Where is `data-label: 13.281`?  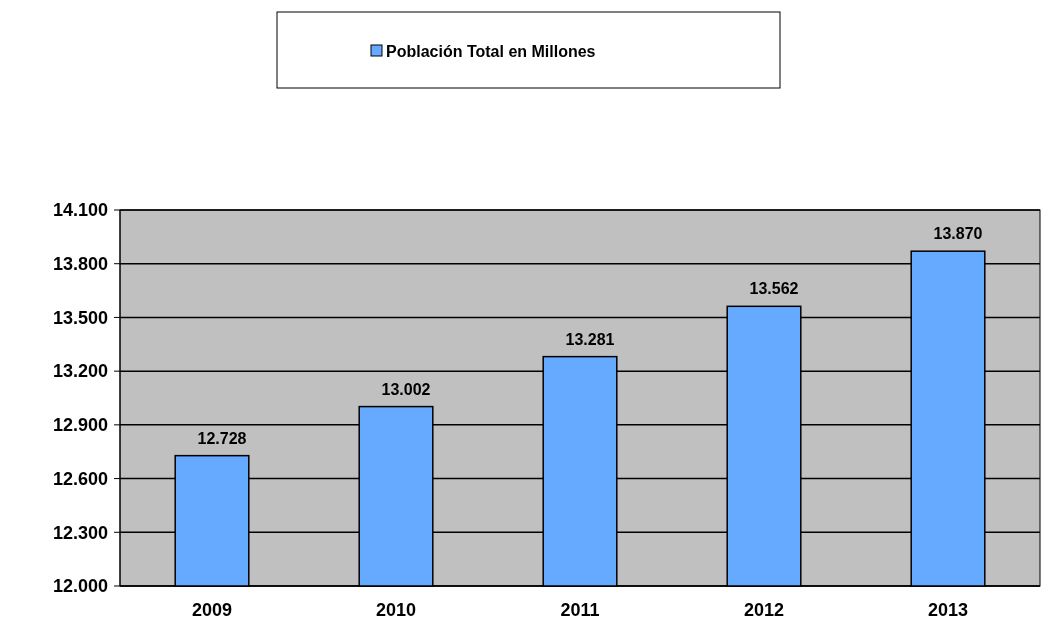 data-label: 13.281 is located at coordinates (590, 339).